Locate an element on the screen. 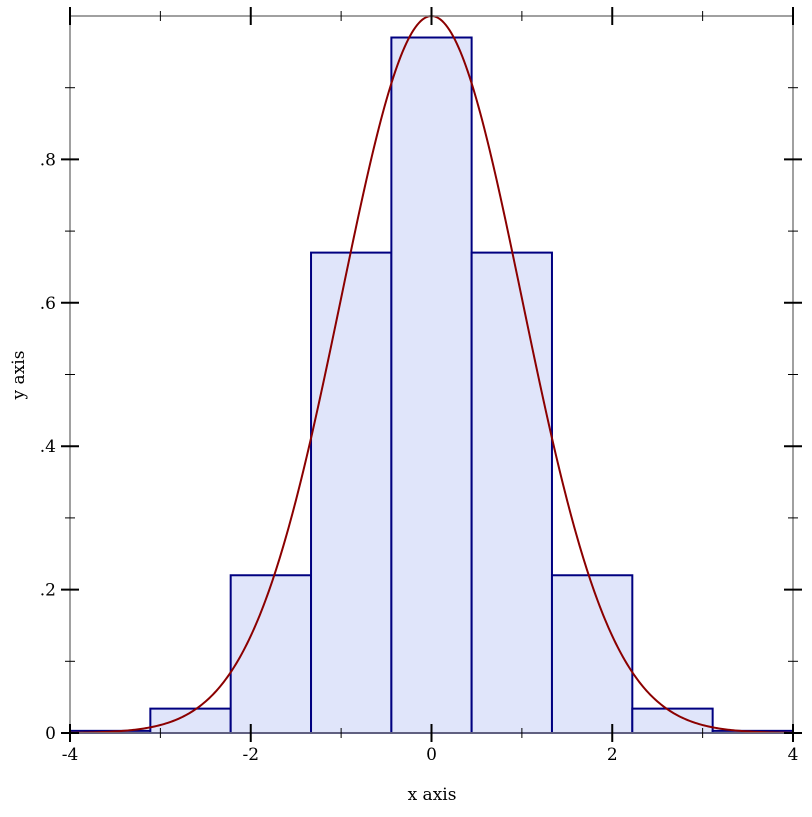 The width and height of the screenshot is (812, 817). y-tick-label: .4 is located at coordinates (48, 447).